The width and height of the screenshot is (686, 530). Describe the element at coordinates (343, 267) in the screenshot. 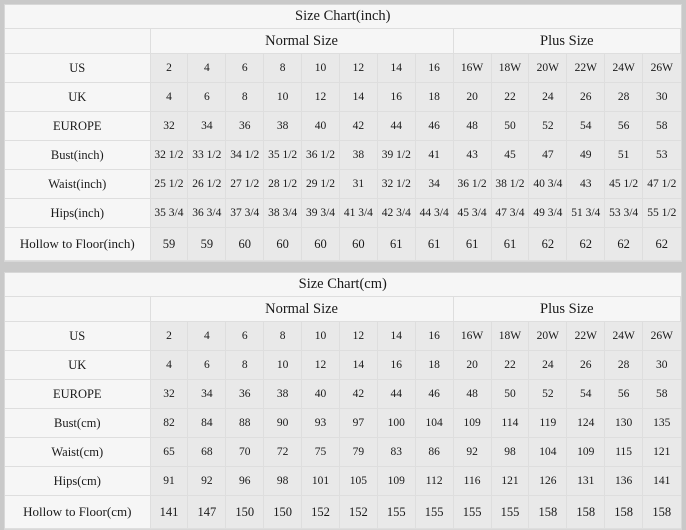

I see `table-separator` at that location.